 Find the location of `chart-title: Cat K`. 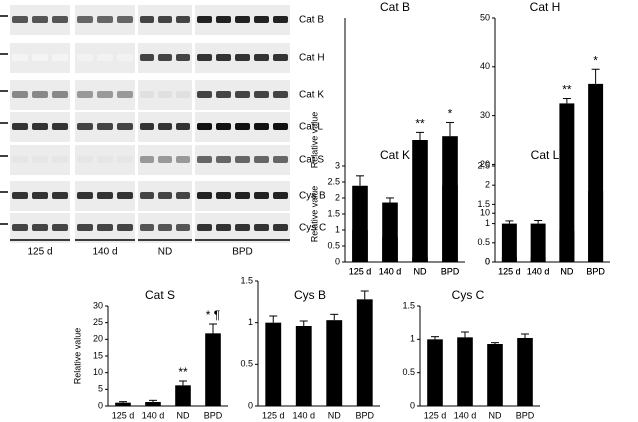

chart-title: Cat K is located at coordinates (395, 155).